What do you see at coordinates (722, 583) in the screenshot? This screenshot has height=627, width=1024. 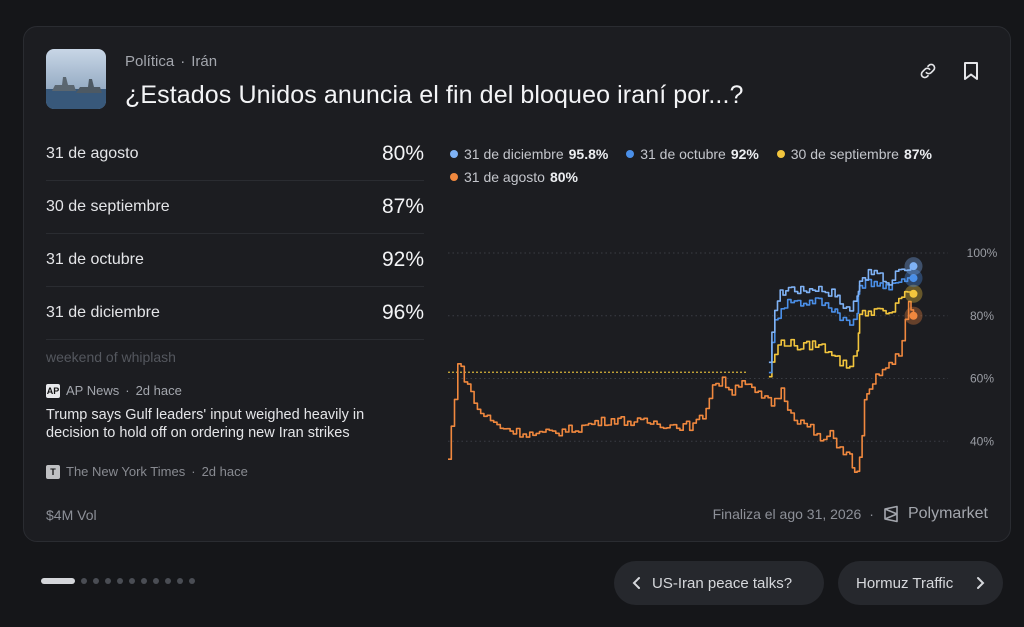 I see `prev-market-label: US-Iran peace talks?` at bounding box center [722, 583].